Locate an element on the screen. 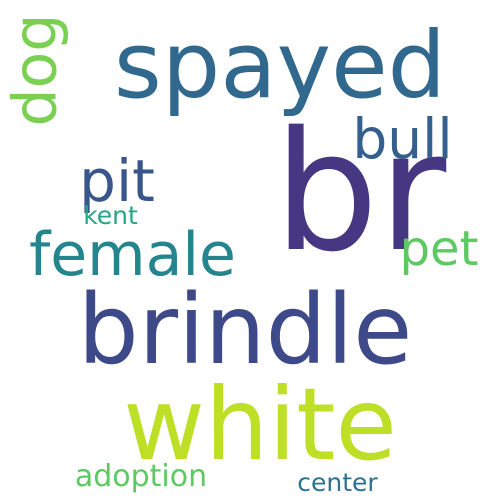  word-adoption: adoption is located at coordinates (141, 476).